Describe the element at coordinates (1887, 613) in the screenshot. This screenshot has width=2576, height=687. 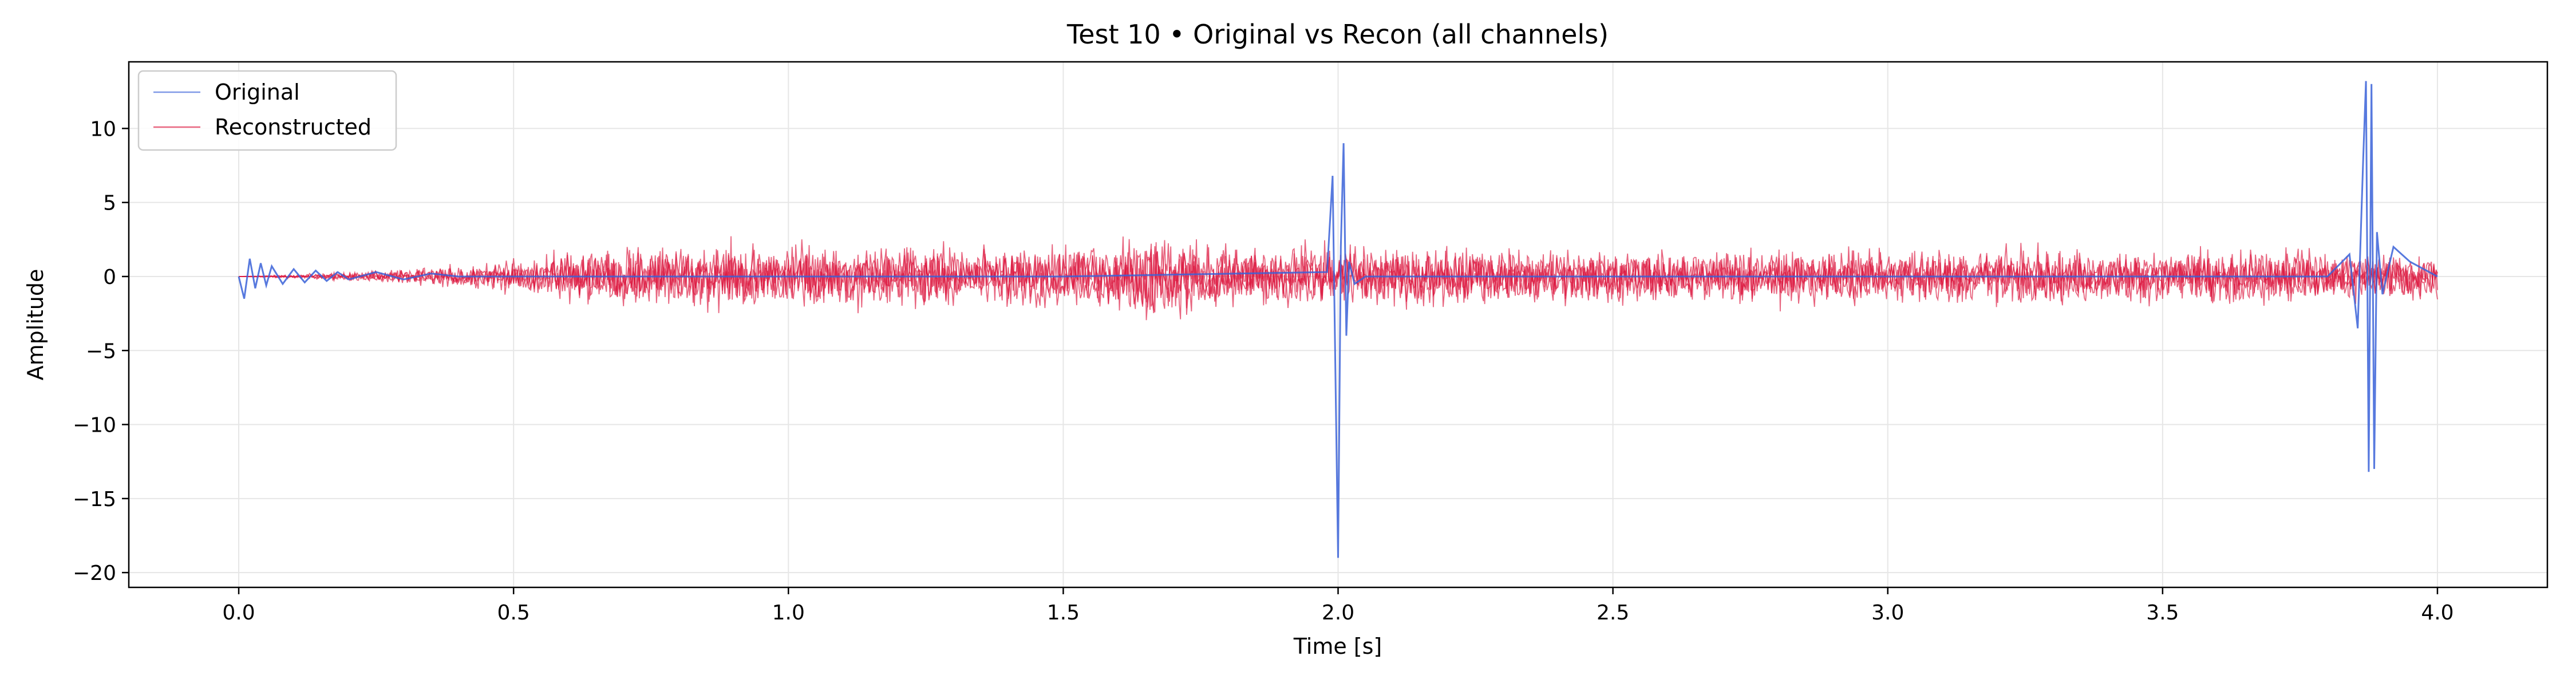
I see `x-tick-label: 3.0` at that location.